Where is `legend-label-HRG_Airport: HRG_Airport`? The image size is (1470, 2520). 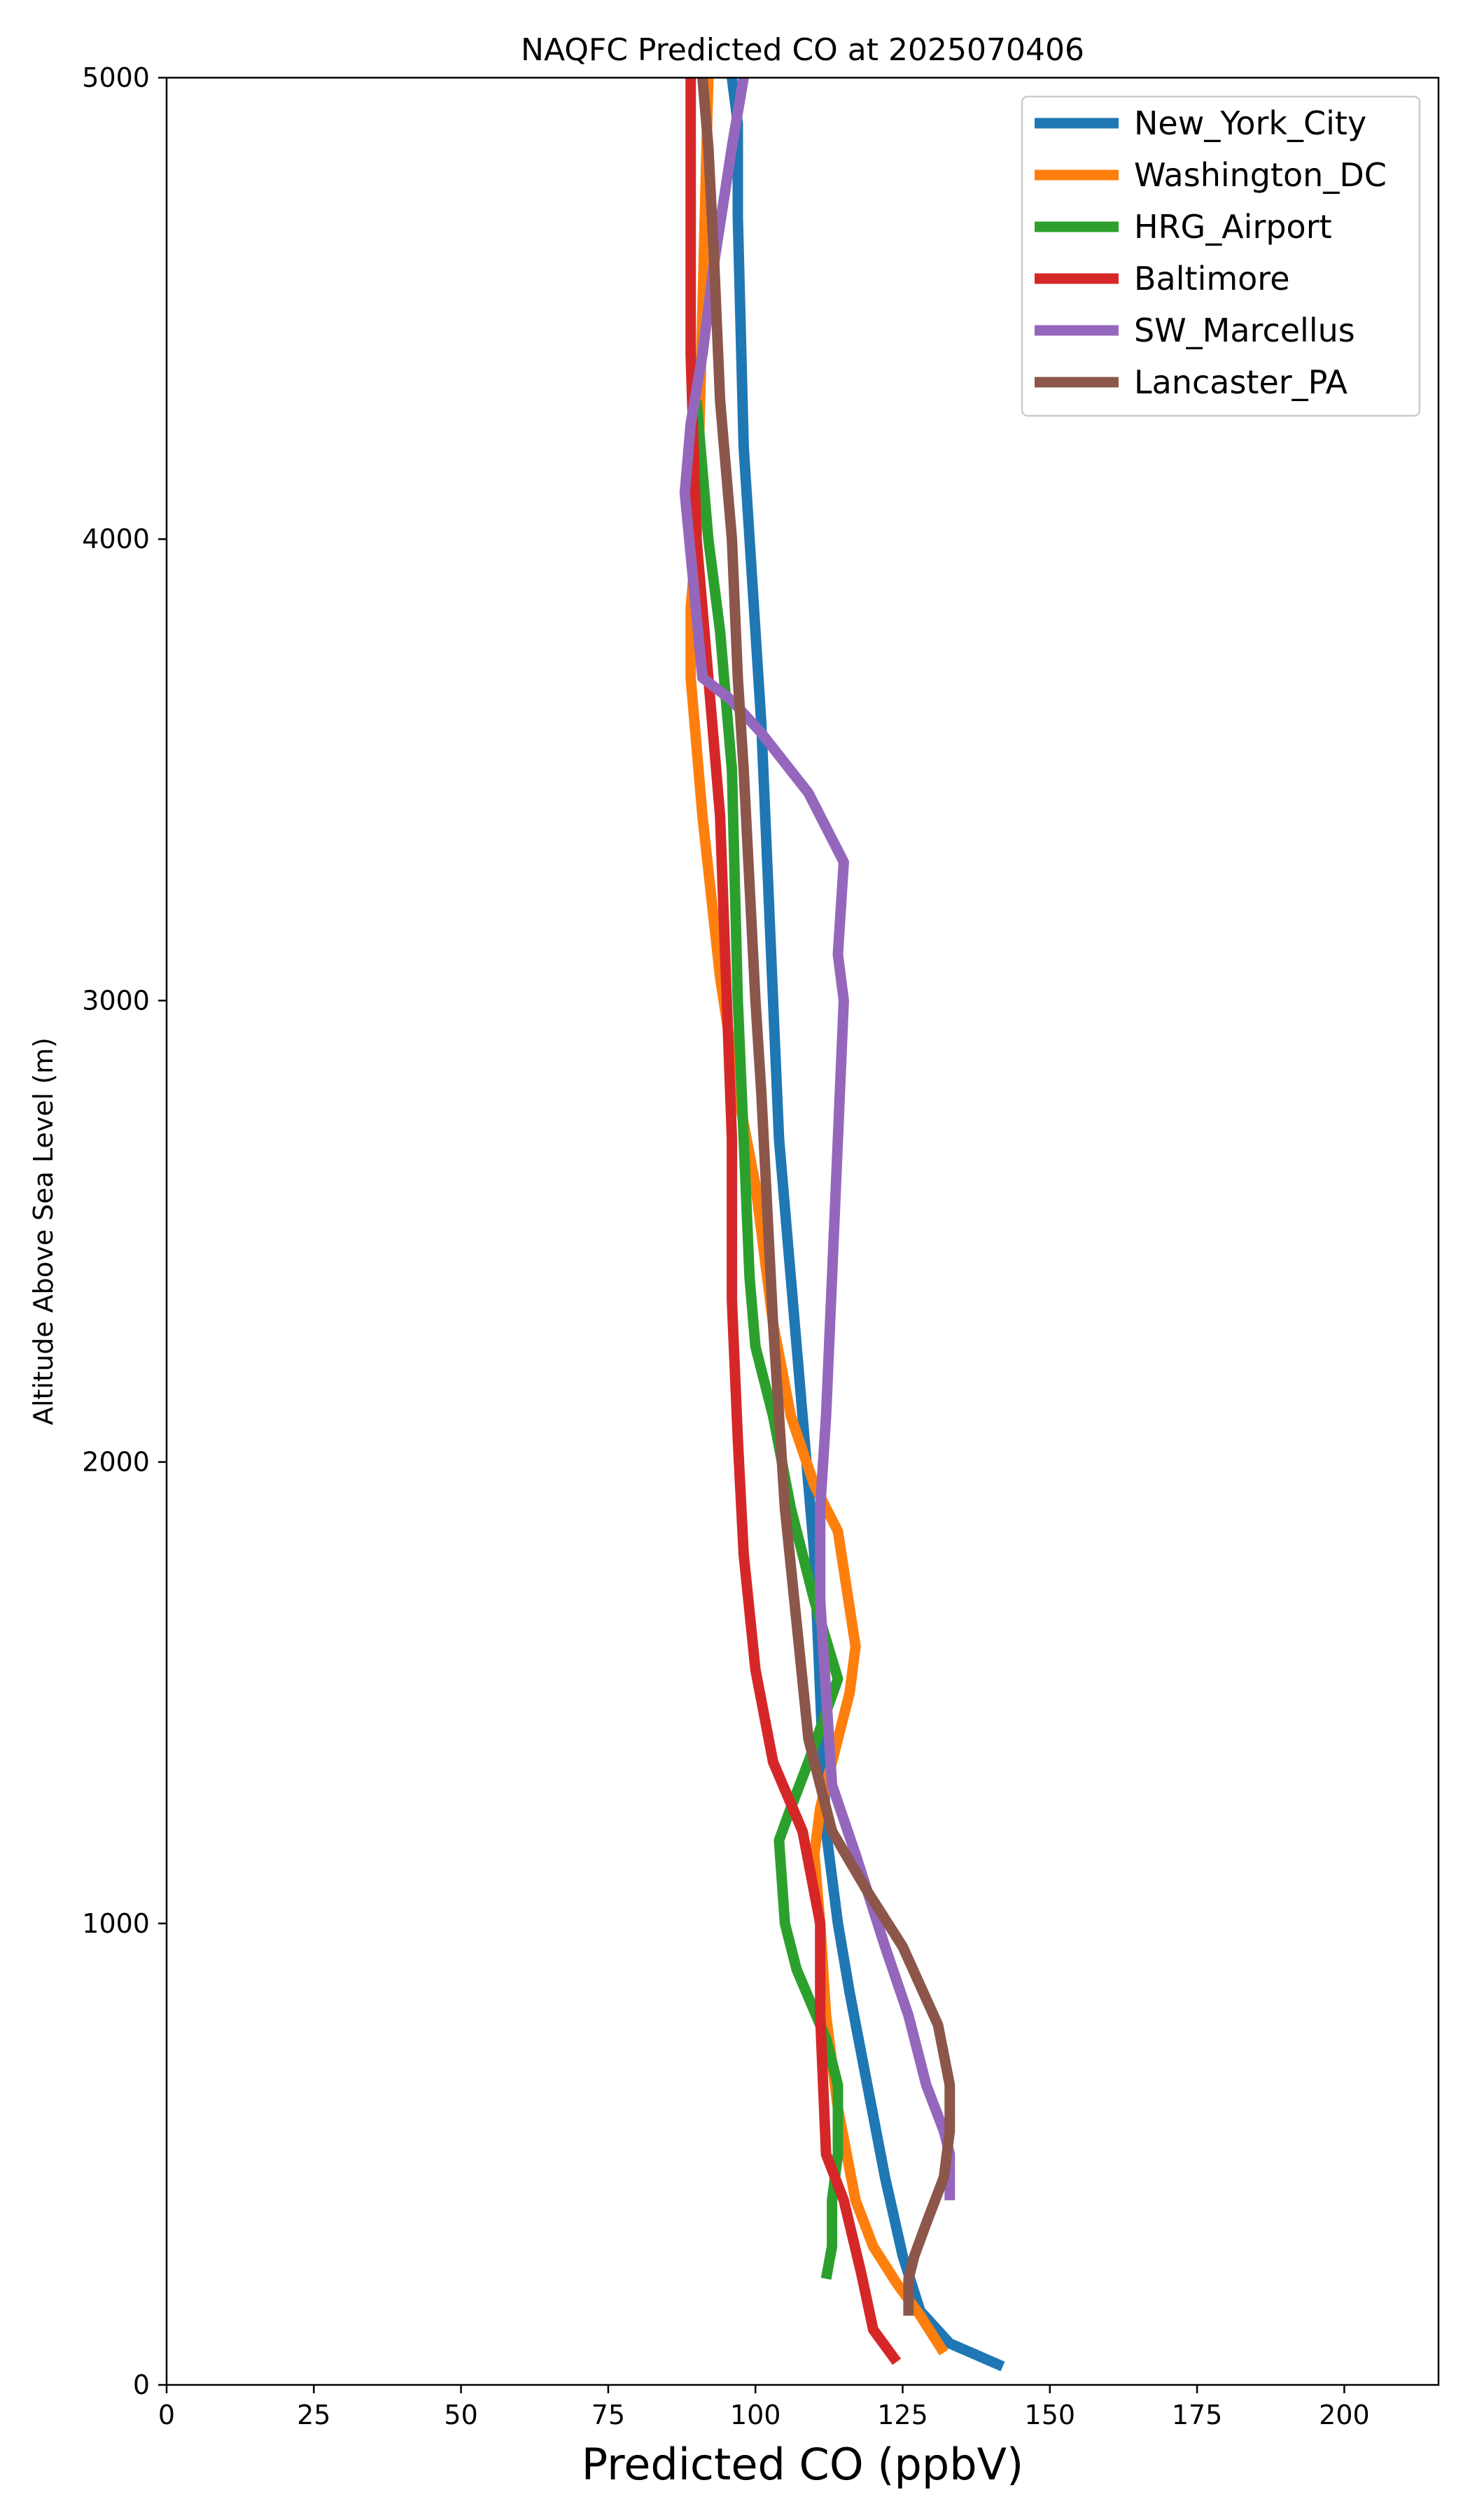 legend-label-HRG_Airport: HRG_Airport is located at coordinates (1233, 227).